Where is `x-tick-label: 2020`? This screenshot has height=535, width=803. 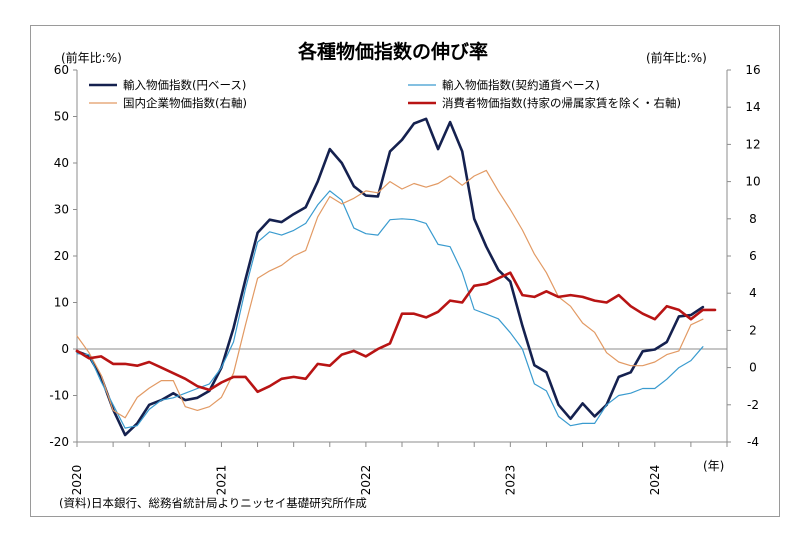
x-tick-label: 2020 is located at coordinates (77, 480).